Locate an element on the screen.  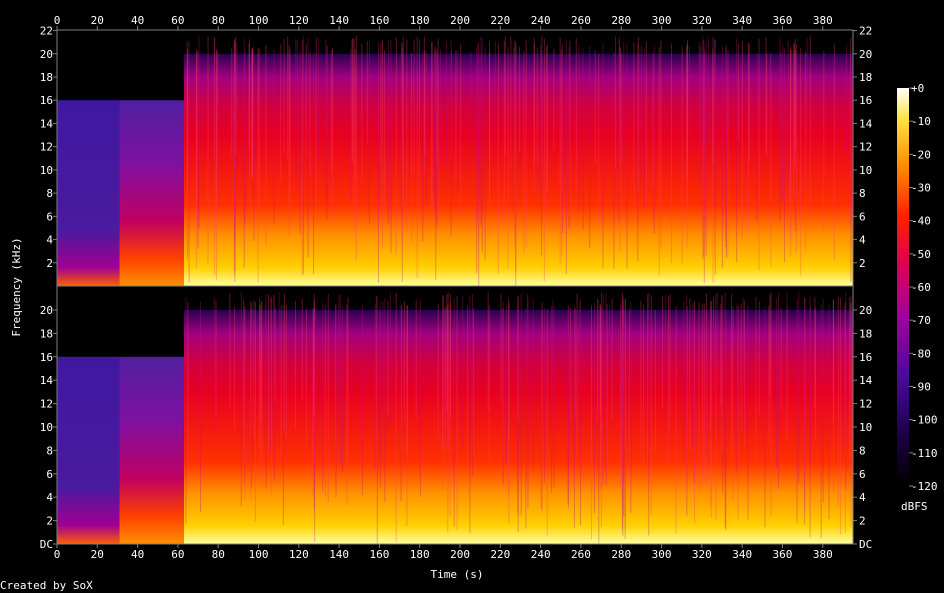
x-tick-label: 180 is located at coordinates (420, 20).